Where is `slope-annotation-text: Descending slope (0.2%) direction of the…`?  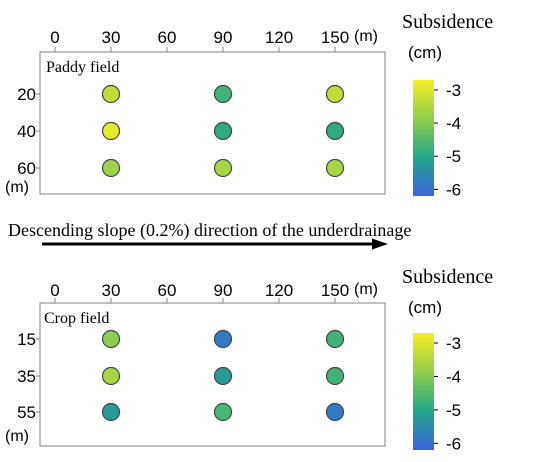
slope-annotation-text: Descending slope (0.2%) direction of the… is located at coordinates (209, 230).